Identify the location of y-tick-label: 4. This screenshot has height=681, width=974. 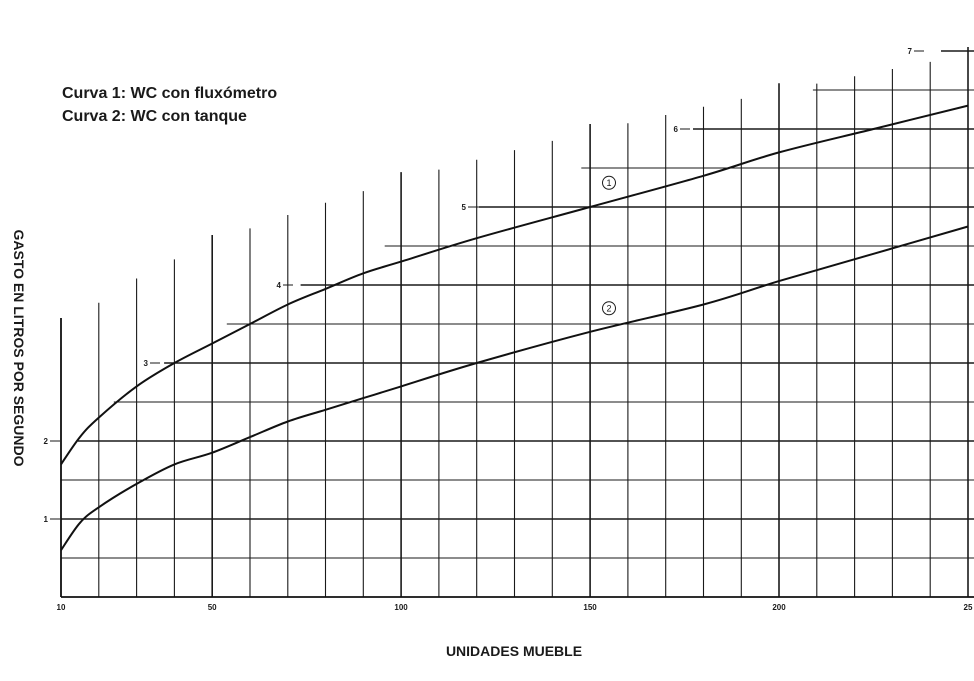
(279, 285).